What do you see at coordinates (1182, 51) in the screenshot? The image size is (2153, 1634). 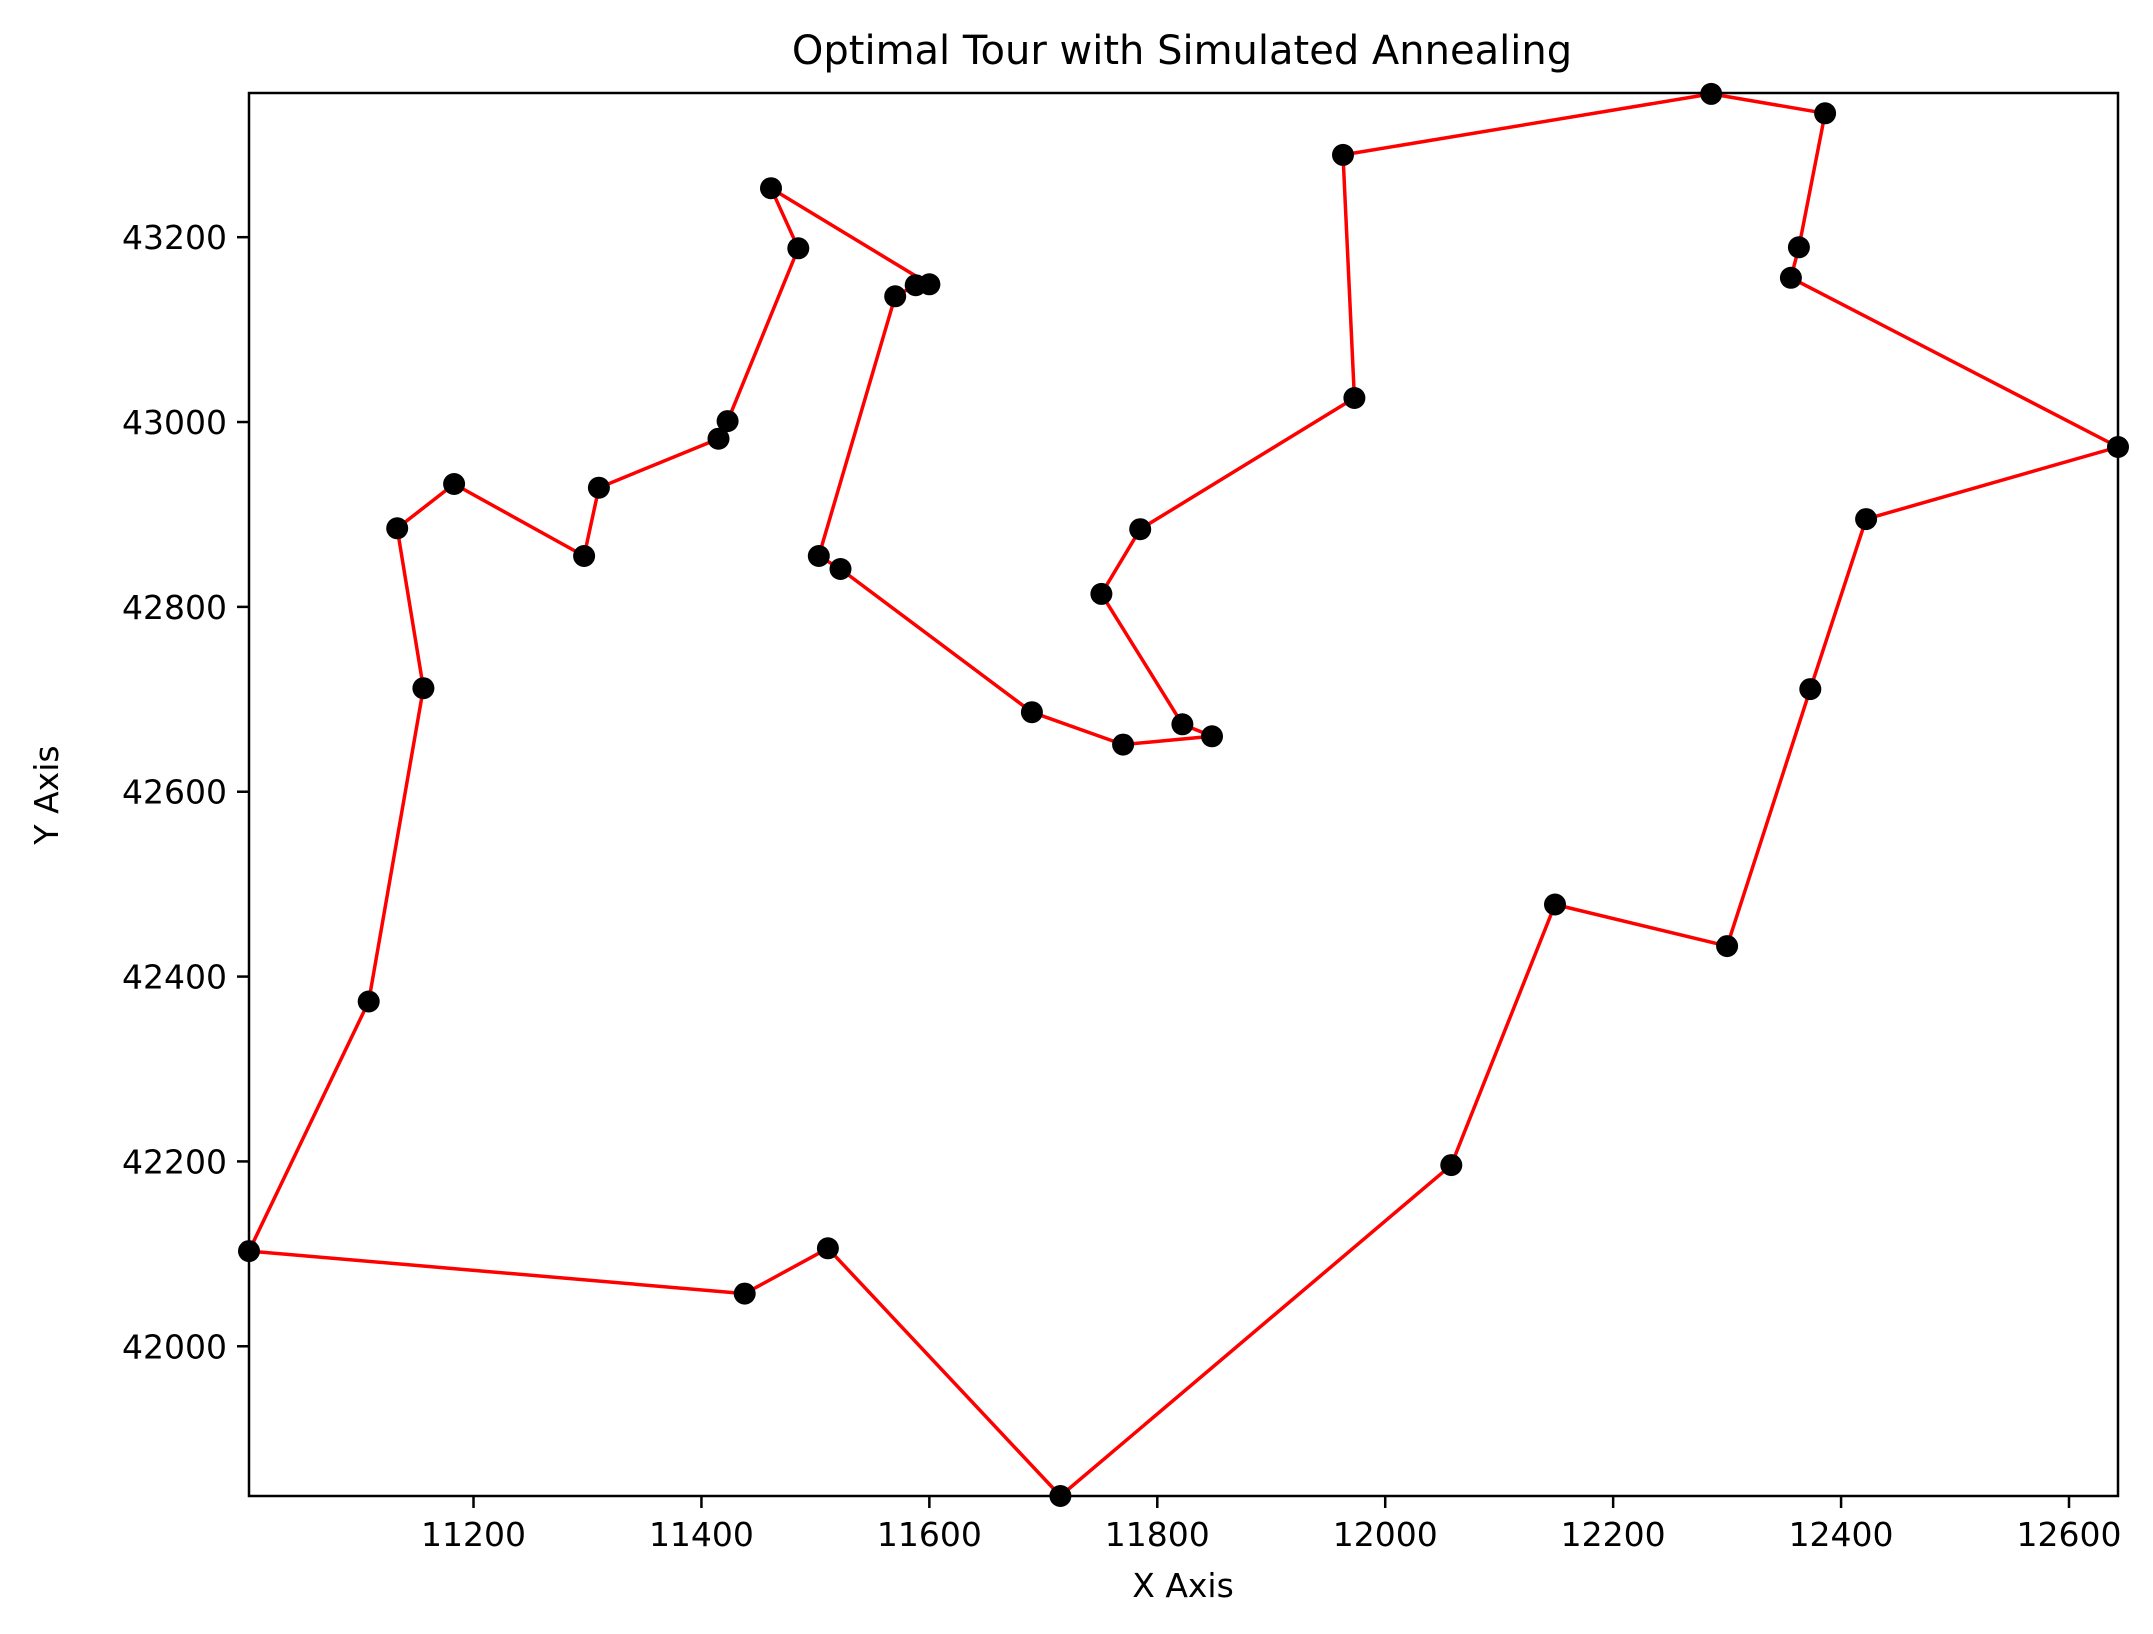 I see `chart-title: Optimal Tour with Simulated Annealing` at bounding box center [1182, 51].